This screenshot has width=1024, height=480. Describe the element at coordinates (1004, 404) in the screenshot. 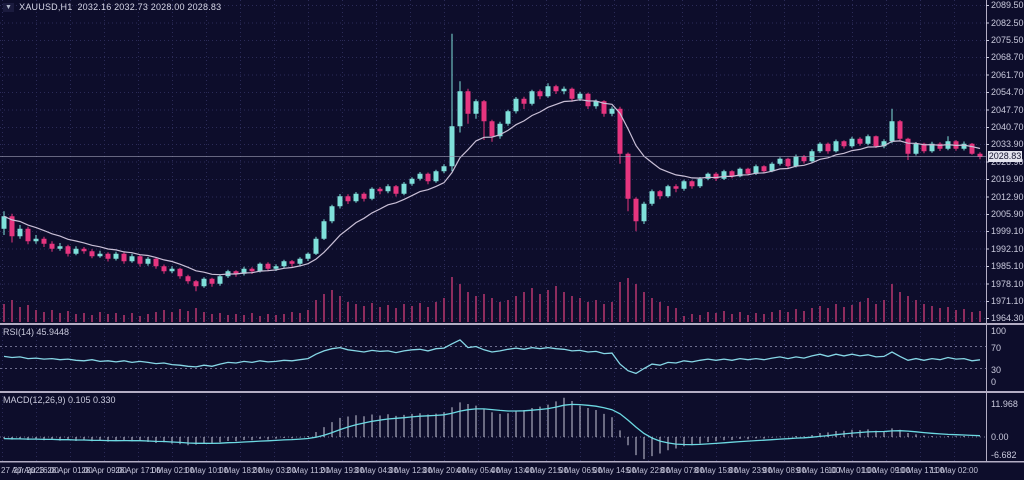

I see `macd-axis-label: 11.968` at that location.